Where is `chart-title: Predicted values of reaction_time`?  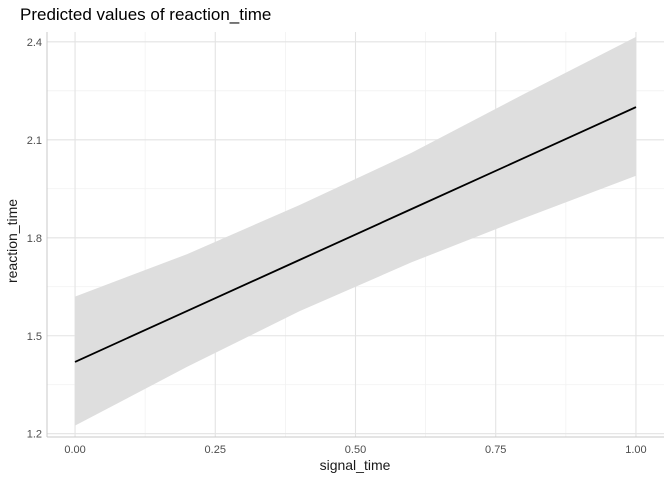 chart-title: Predicted values of reaction_time is located at coordinates (145, 14).